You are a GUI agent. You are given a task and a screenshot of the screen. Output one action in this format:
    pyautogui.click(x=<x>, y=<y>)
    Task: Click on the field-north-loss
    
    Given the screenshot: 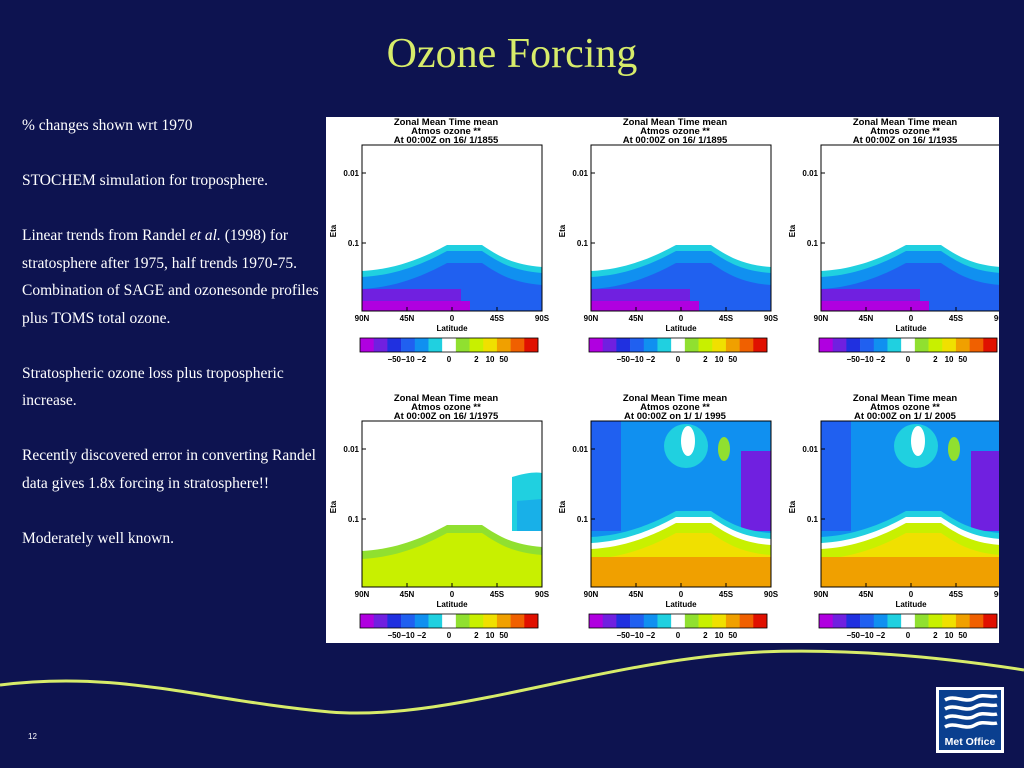 What is the action you would take?
    pyautogui.click(x=606, y=476)
    